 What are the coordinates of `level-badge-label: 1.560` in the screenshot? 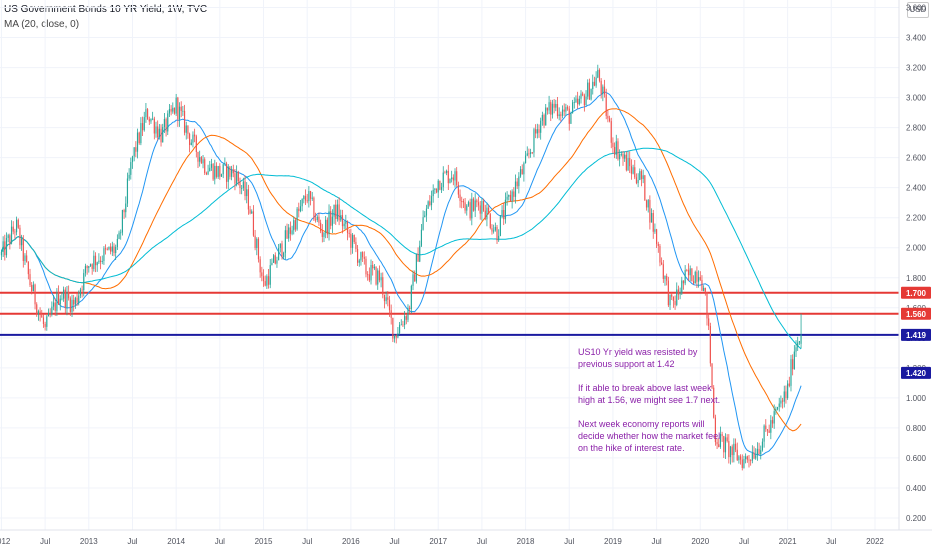 It's located at (916, 314).